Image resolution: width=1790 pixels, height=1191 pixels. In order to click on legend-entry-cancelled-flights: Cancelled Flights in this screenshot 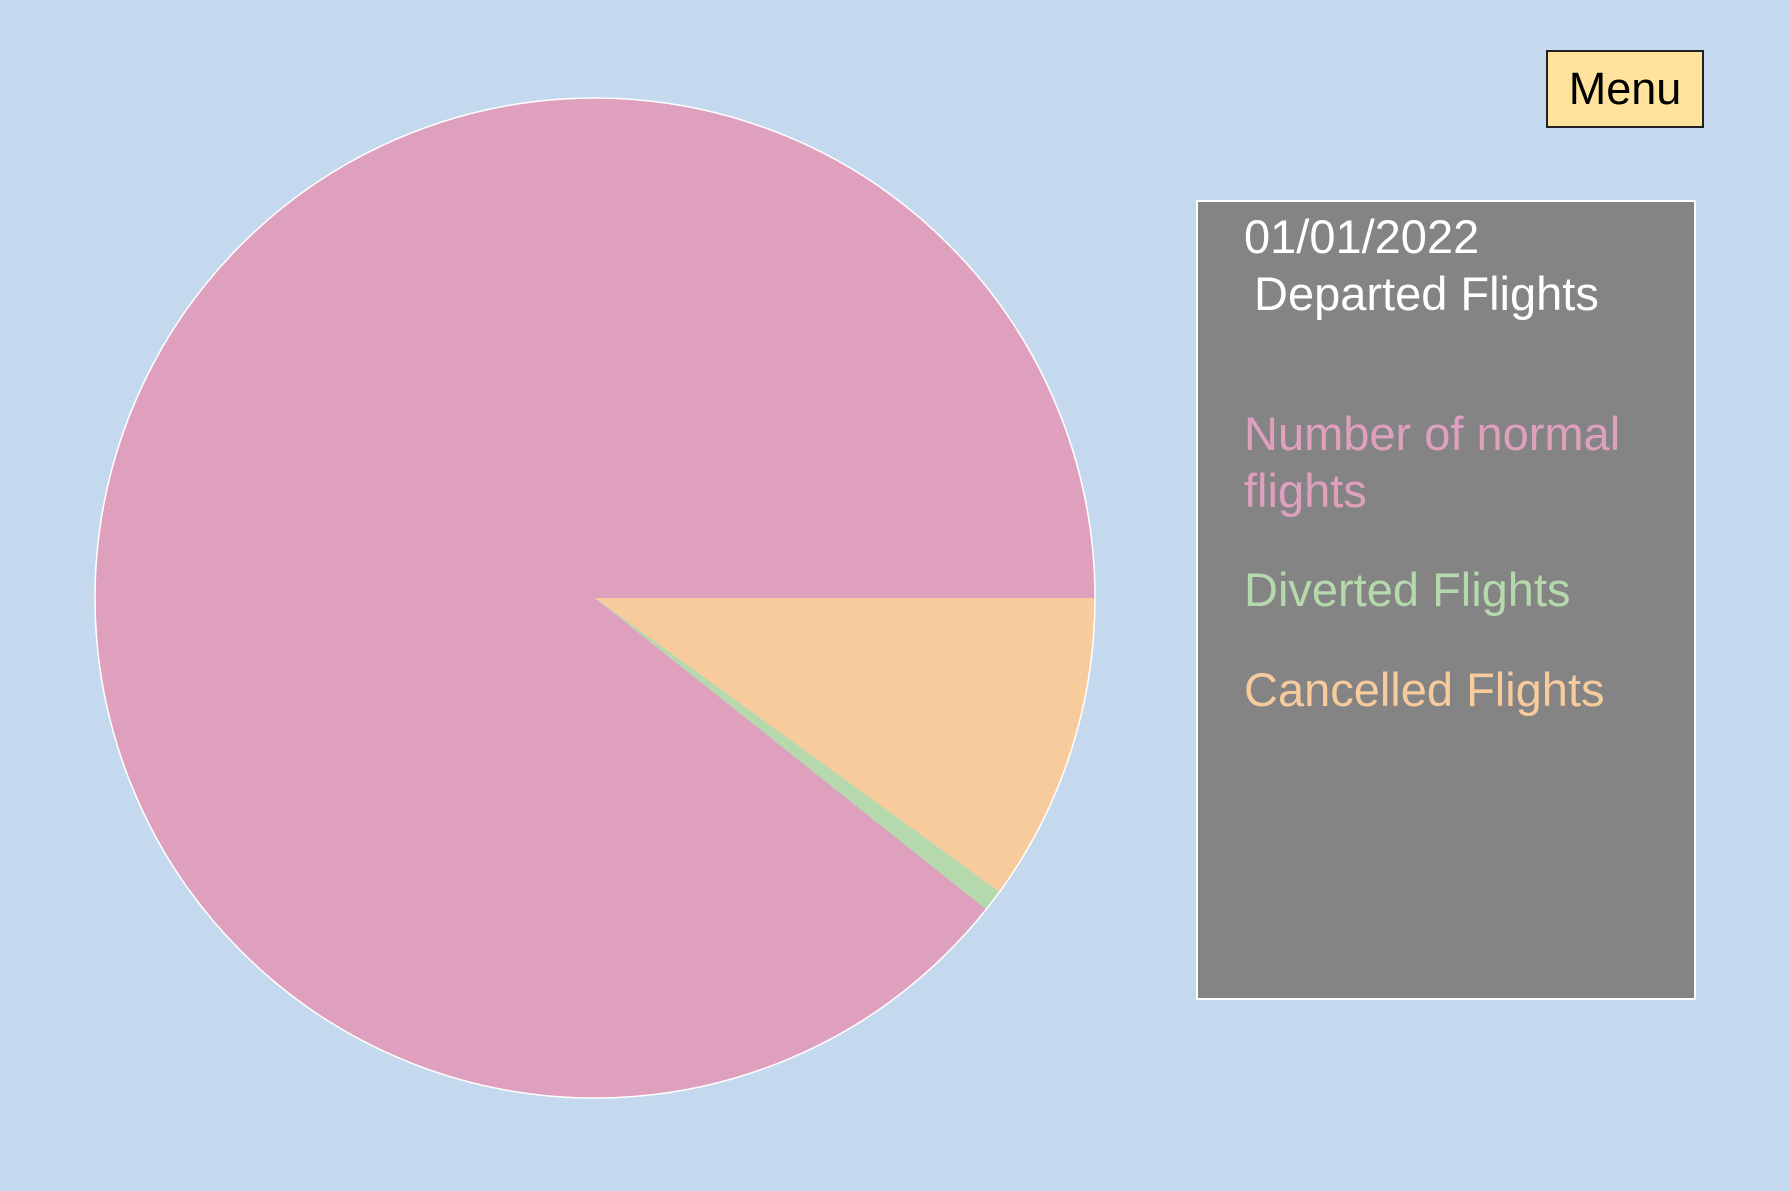, I will do `click(1424, 689)`.